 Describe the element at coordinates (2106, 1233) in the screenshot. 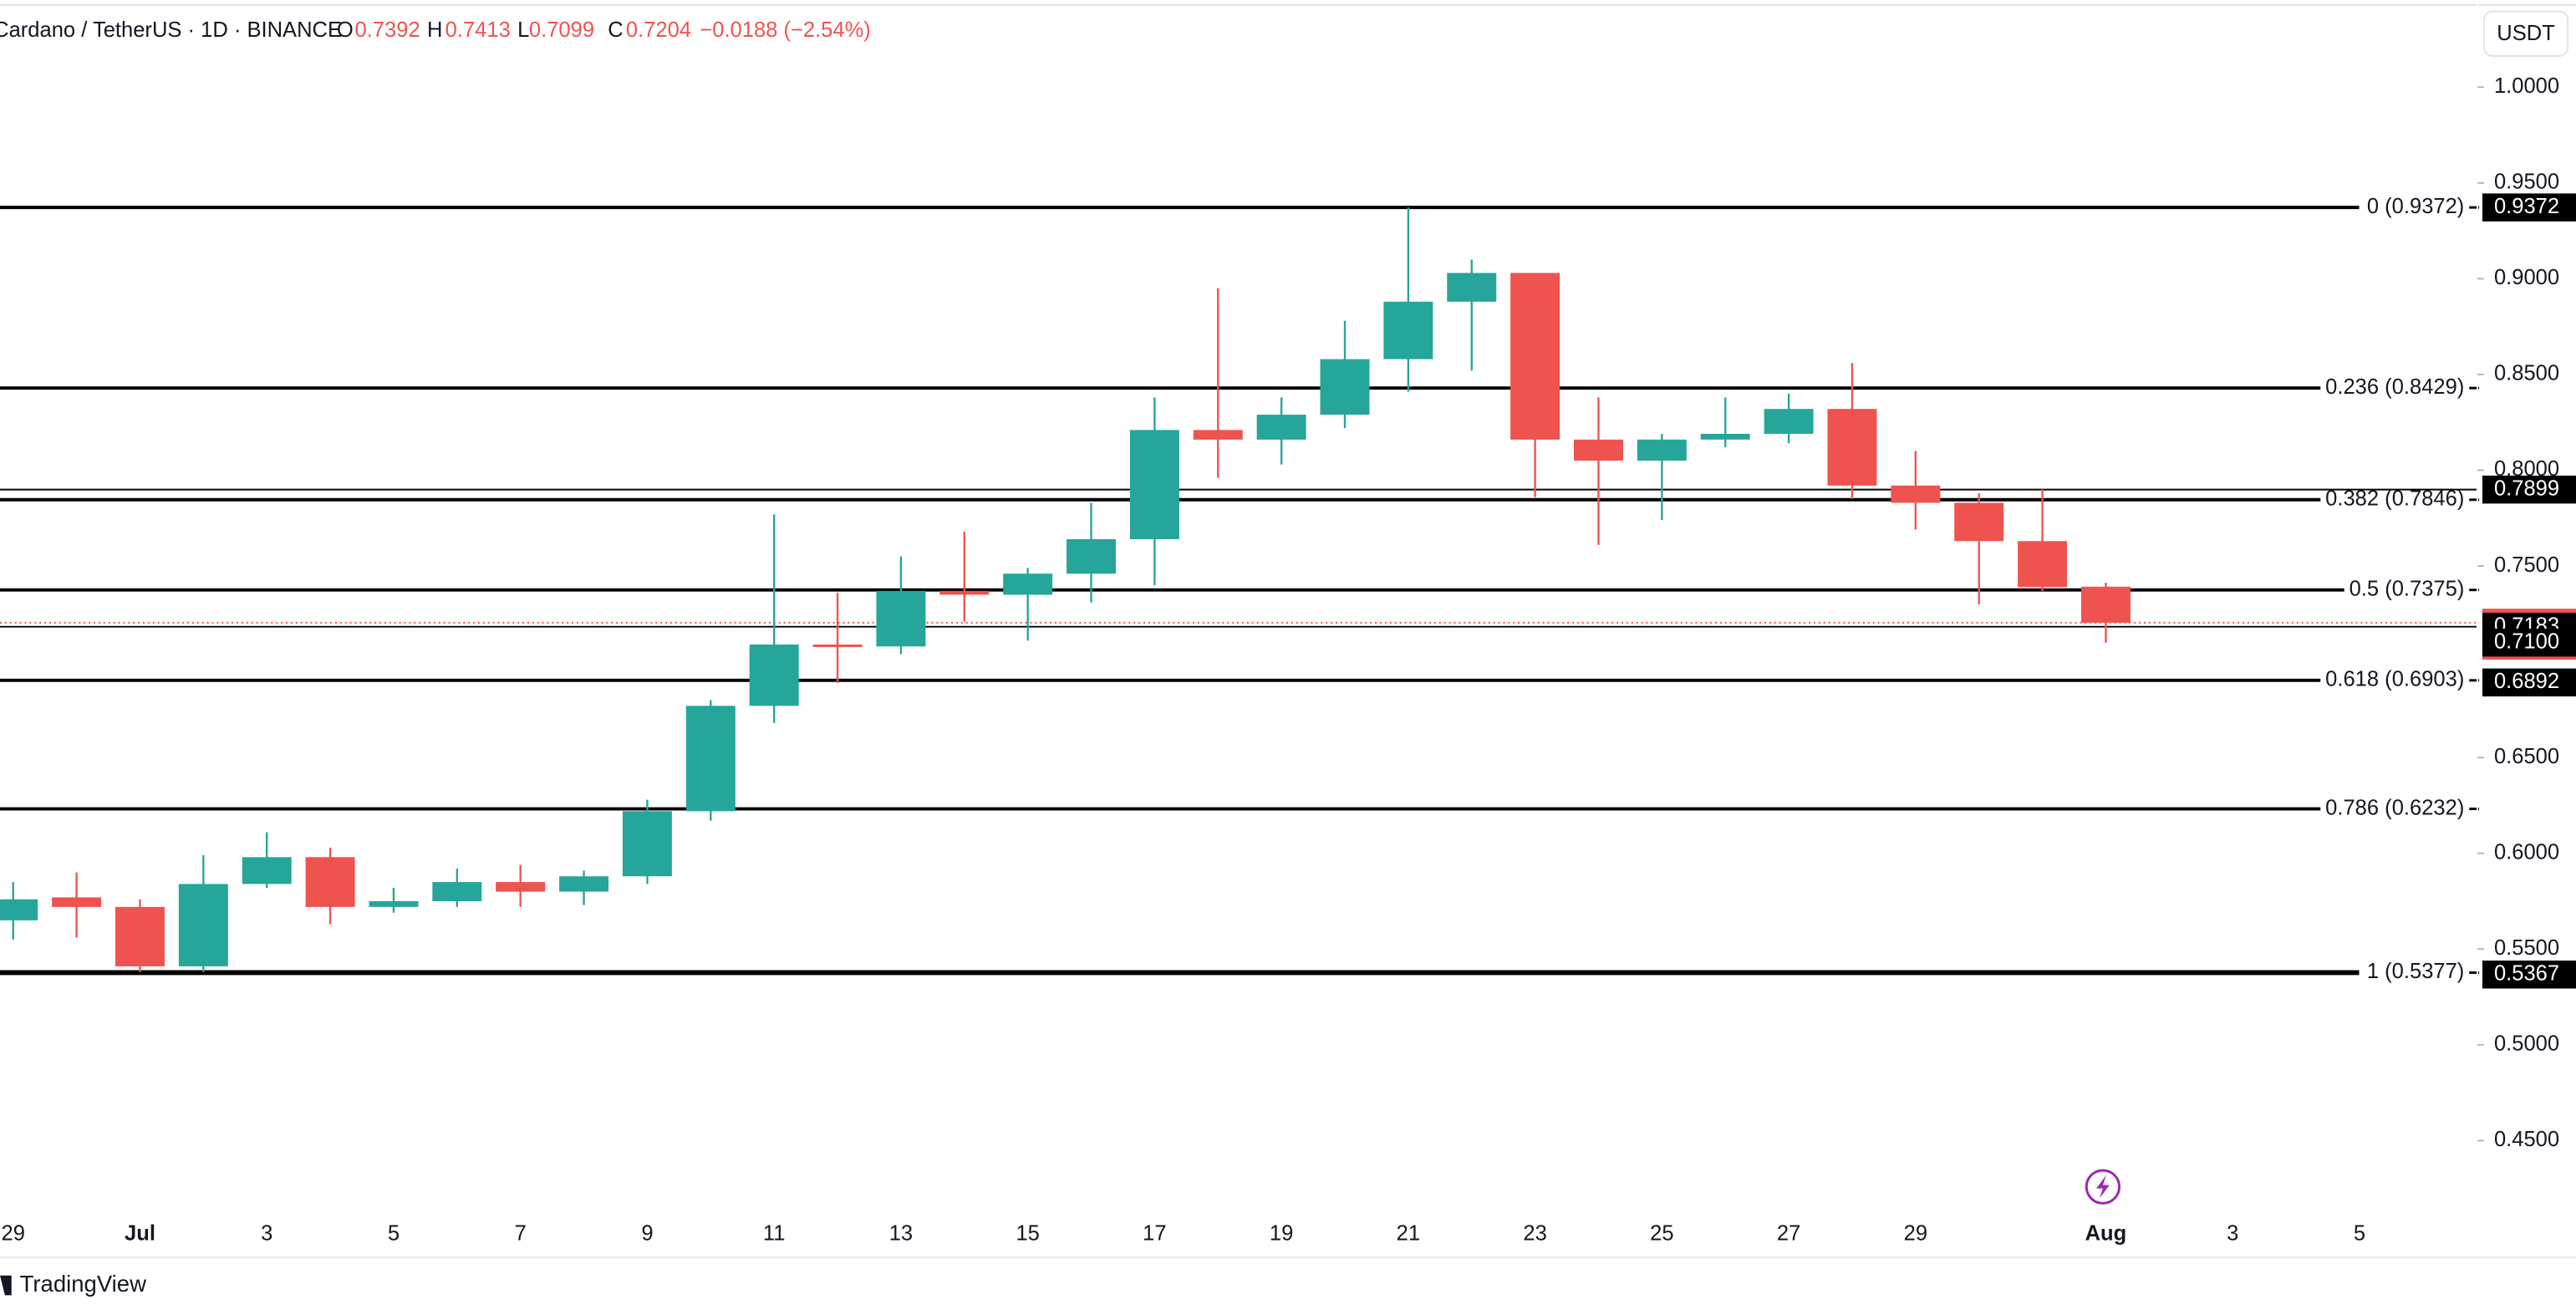

I see `x-tick-label: Aug` at that location.